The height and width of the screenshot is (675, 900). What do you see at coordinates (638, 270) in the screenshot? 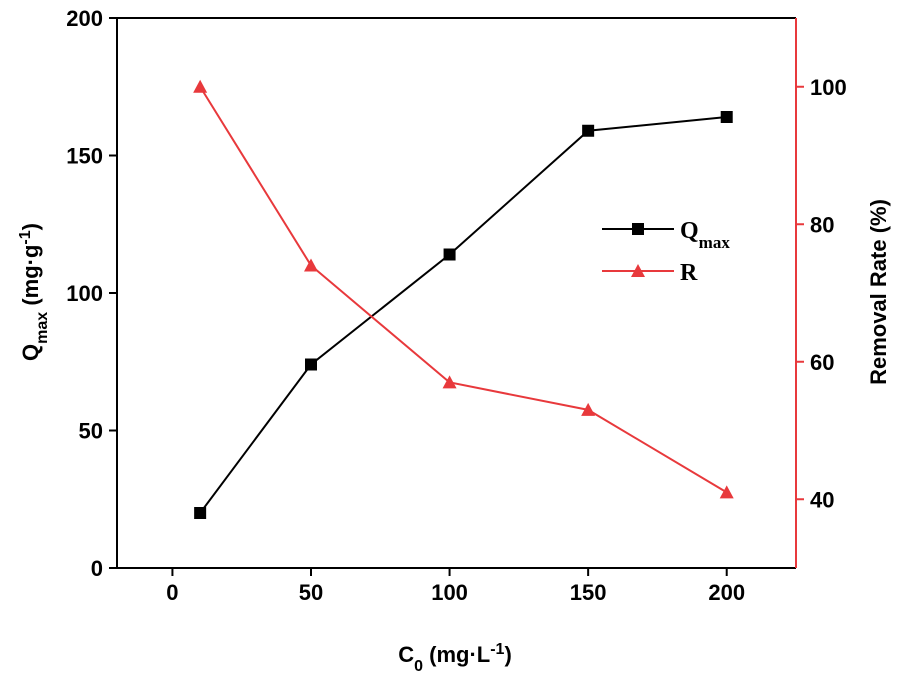
I see `legend-marker-r` at bounding box center [638, 270].